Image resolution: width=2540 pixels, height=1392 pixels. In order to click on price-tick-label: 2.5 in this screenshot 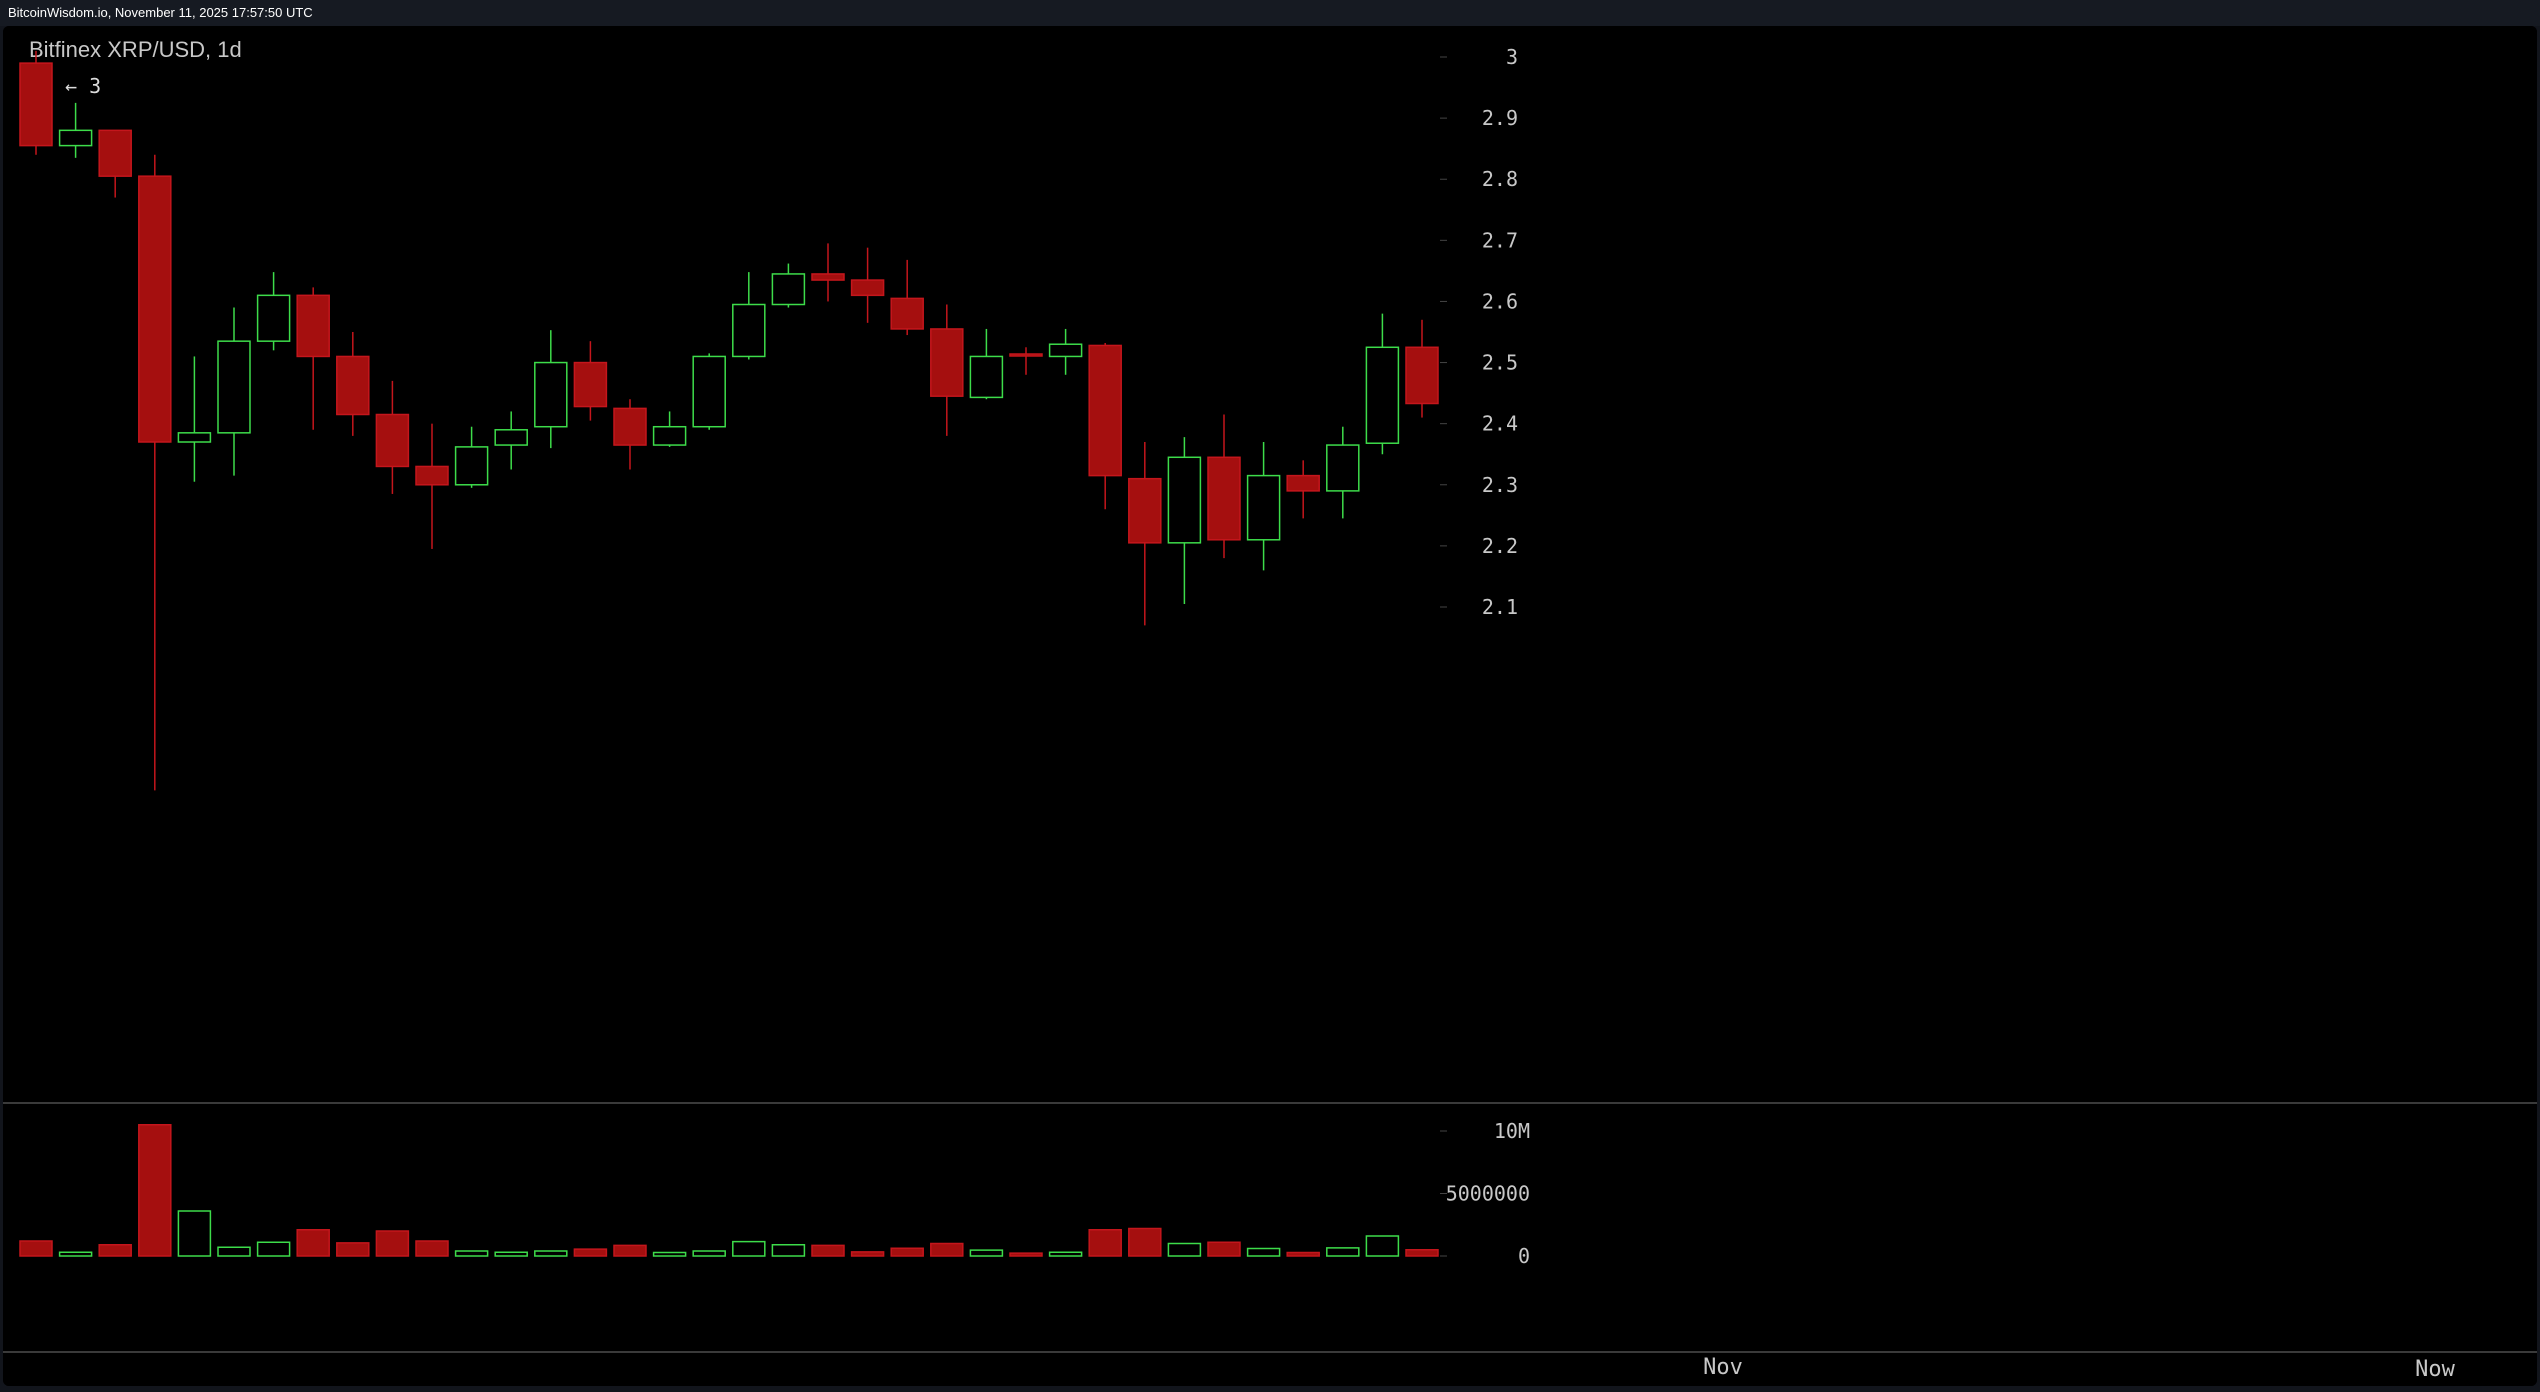, I will do `click(1500, 363)`.